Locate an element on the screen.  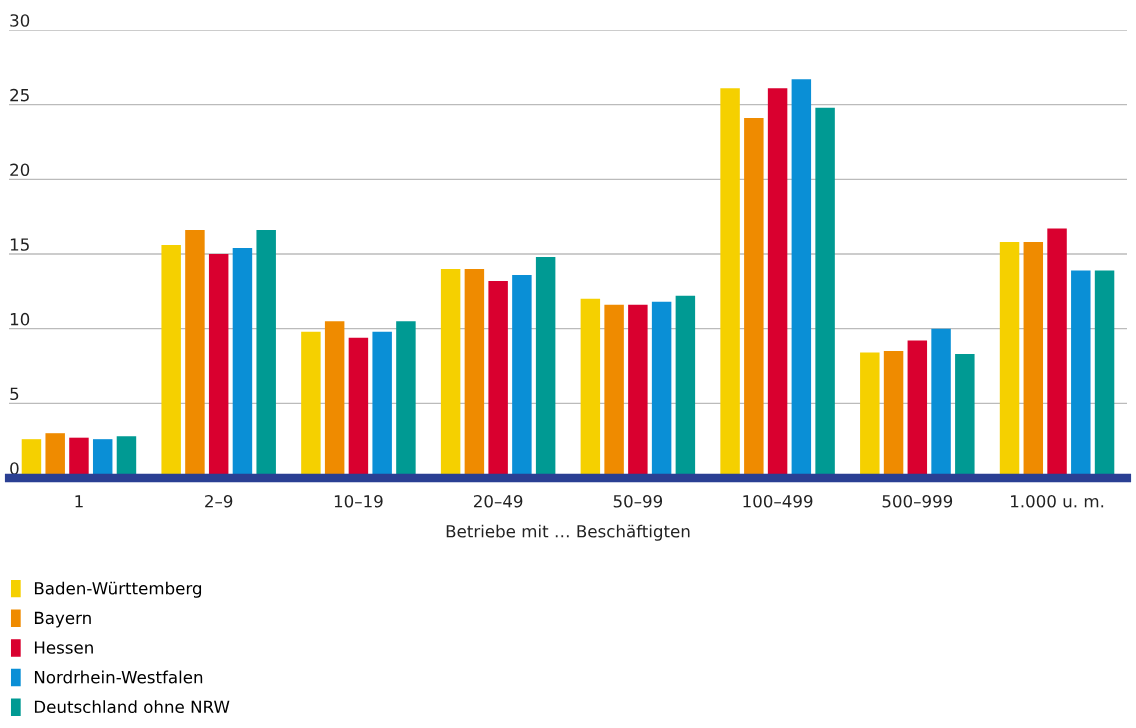
x-tick-label: 20–49 is located at coordinates (498, 501).